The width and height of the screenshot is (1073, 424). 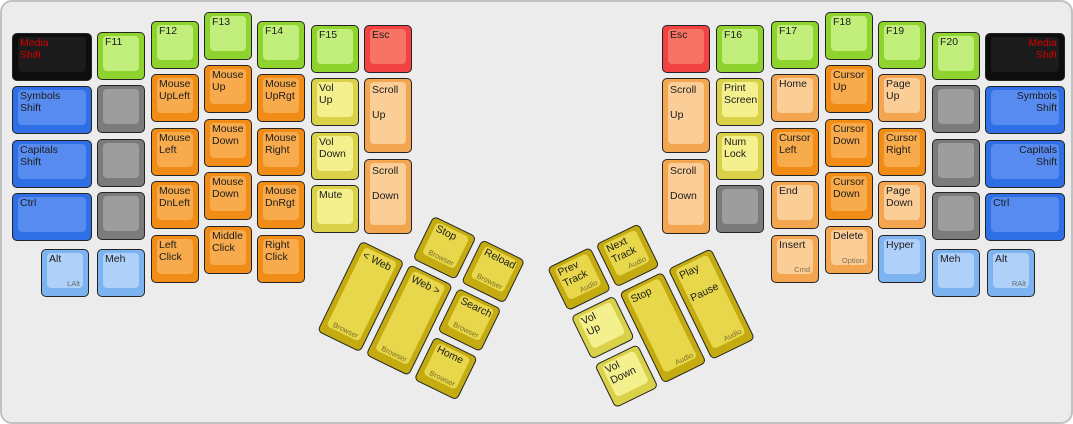 What do you see at coordinates (28, 203) in the screenshot?
I see `key-label: Ctrl` at bounding box center [28, 203].